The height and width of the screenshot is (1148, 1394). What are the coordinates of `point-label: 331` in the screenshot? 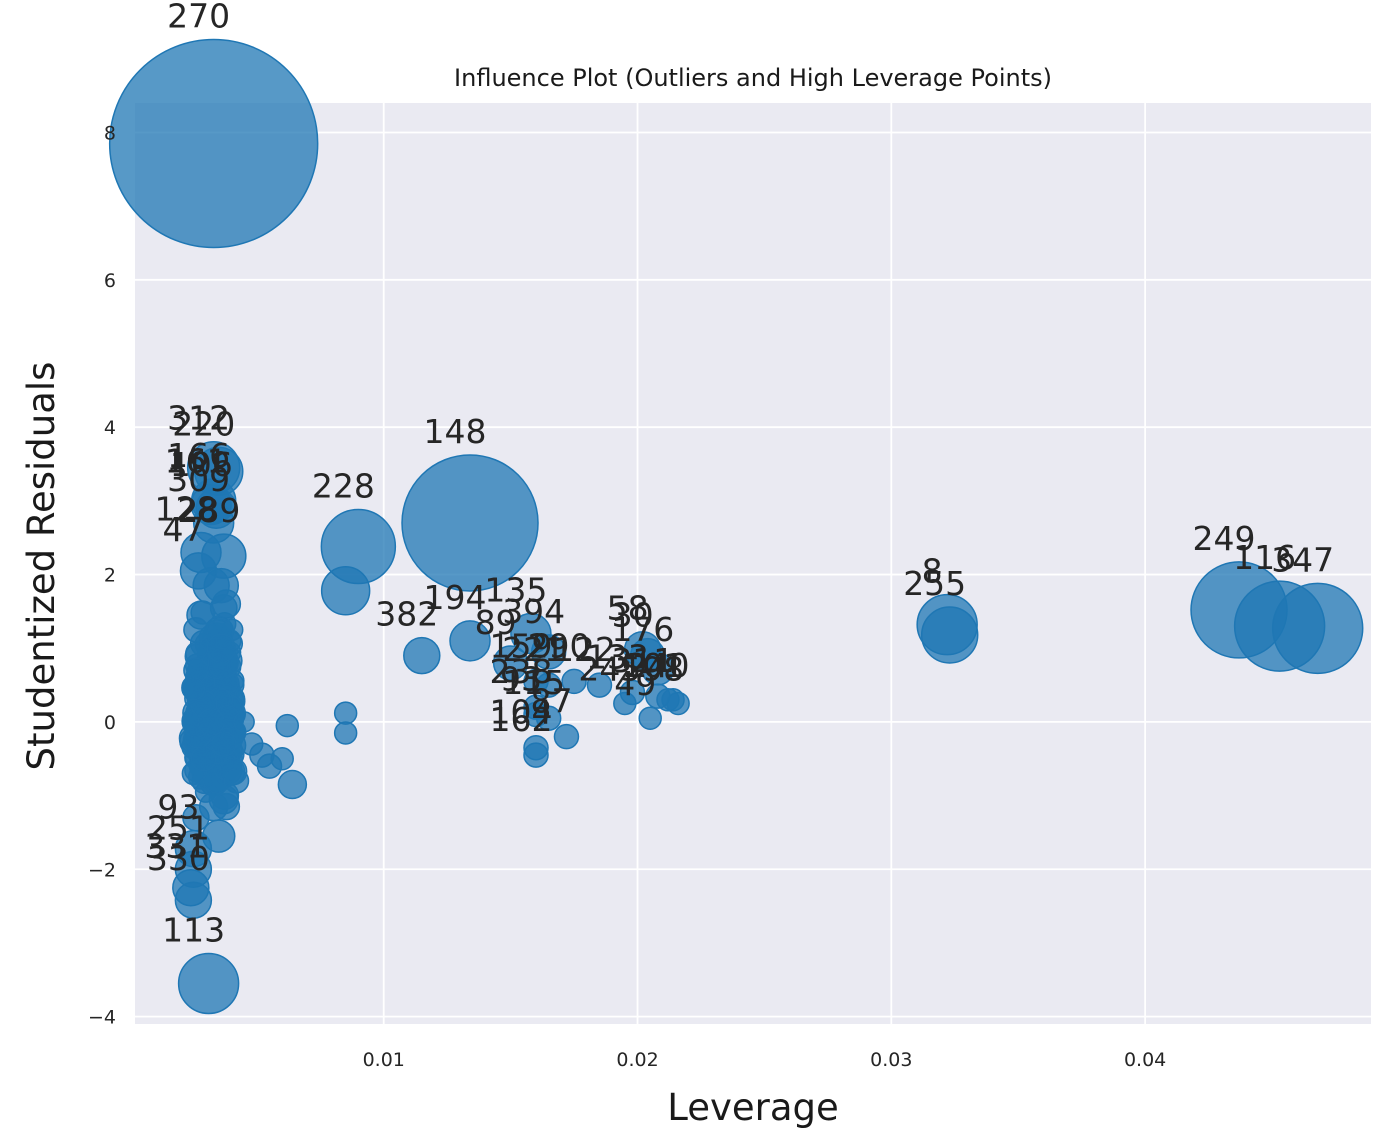 It's located at (175, 846).